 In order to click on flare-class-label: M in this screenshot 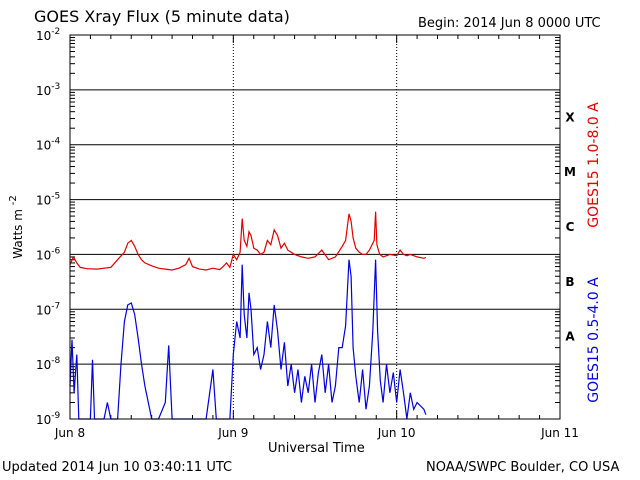, I will do `click(570, 172)`.